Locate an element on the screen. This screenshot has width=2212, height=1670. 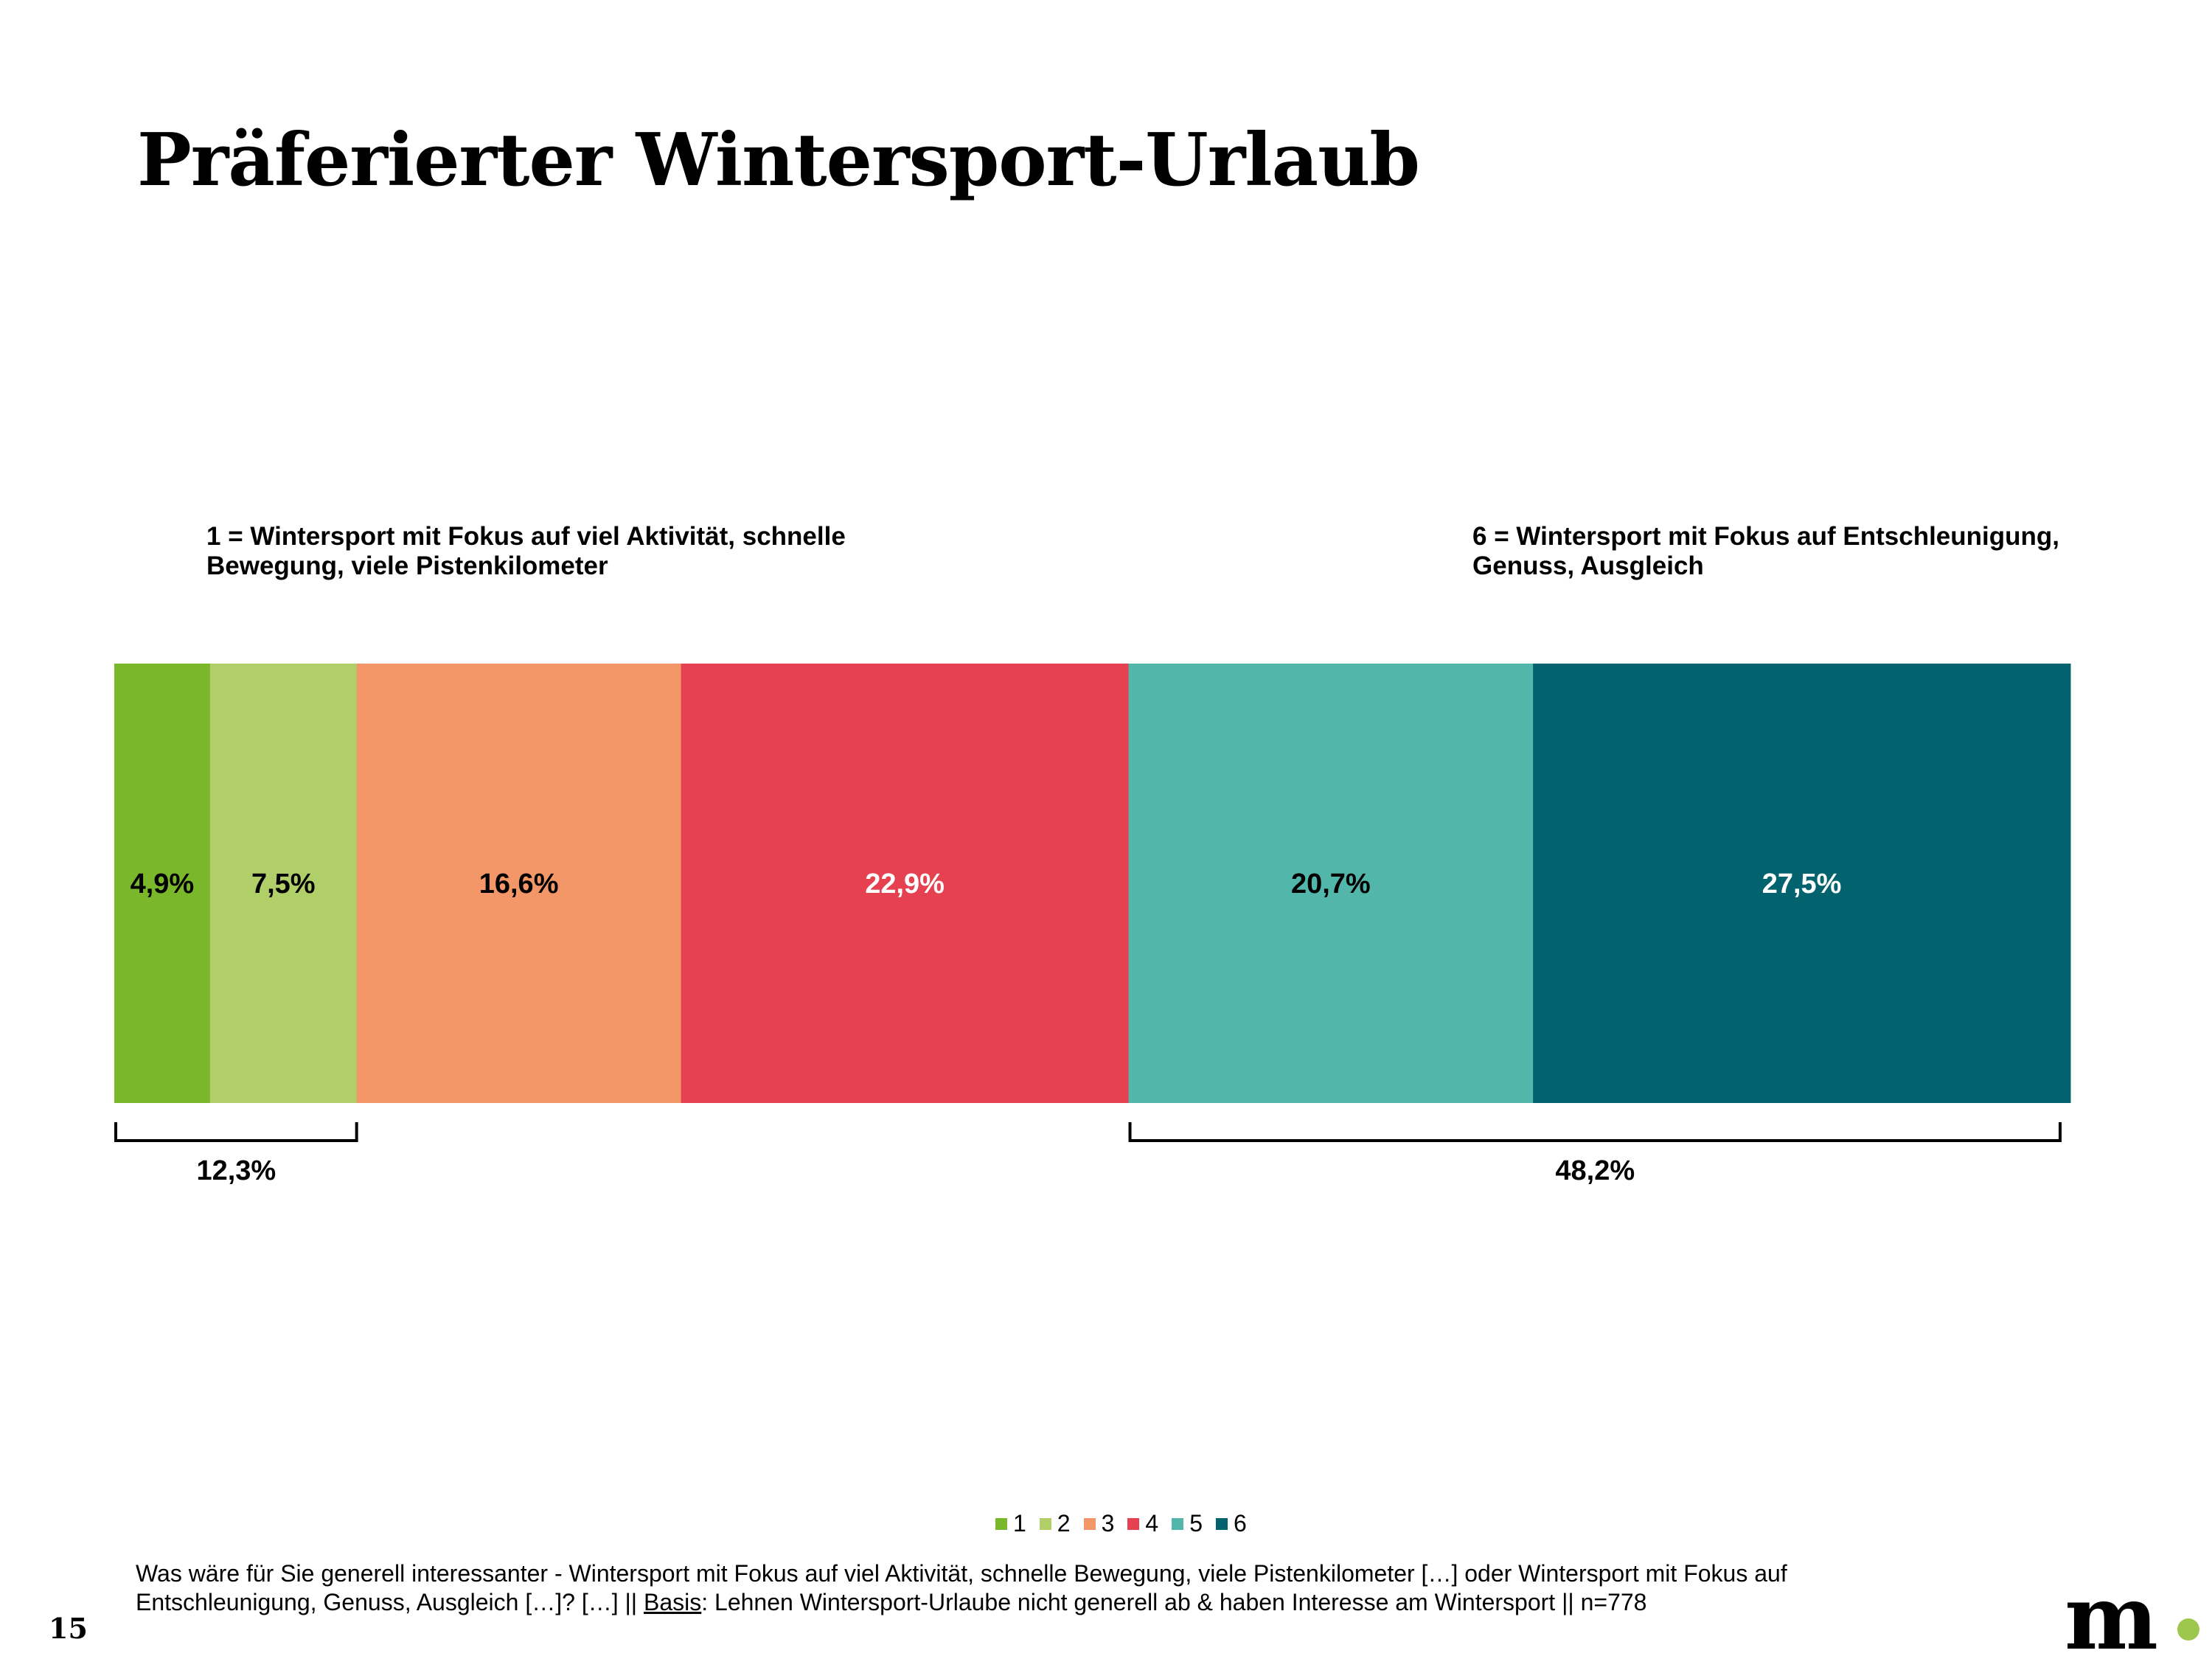
legend-label-1: 1 is located at coordinates (1019, 1523).